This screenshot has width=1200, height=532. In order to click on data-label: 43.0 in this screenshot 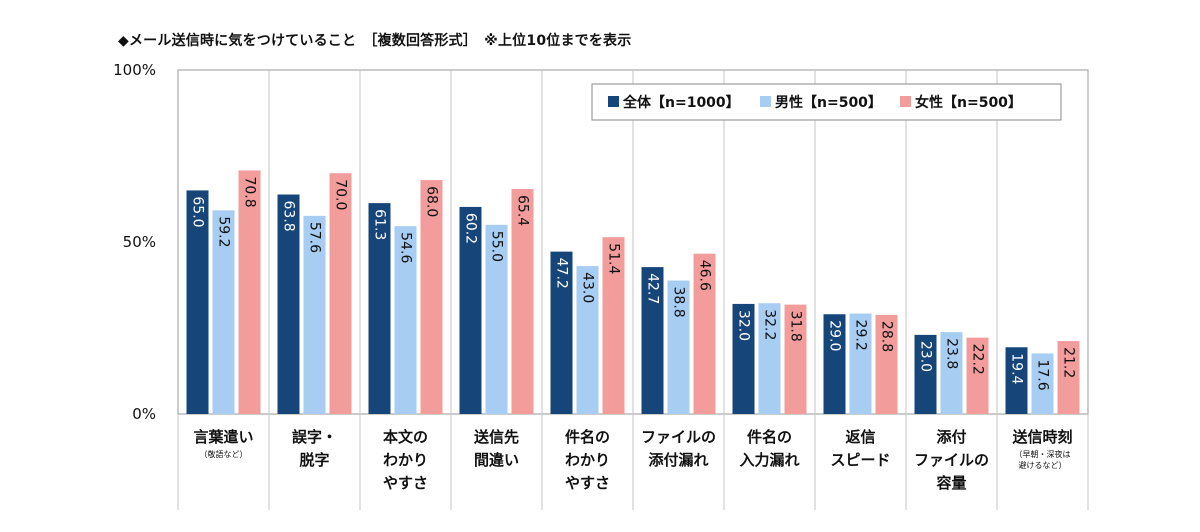, I will do `click(588, 287)`.